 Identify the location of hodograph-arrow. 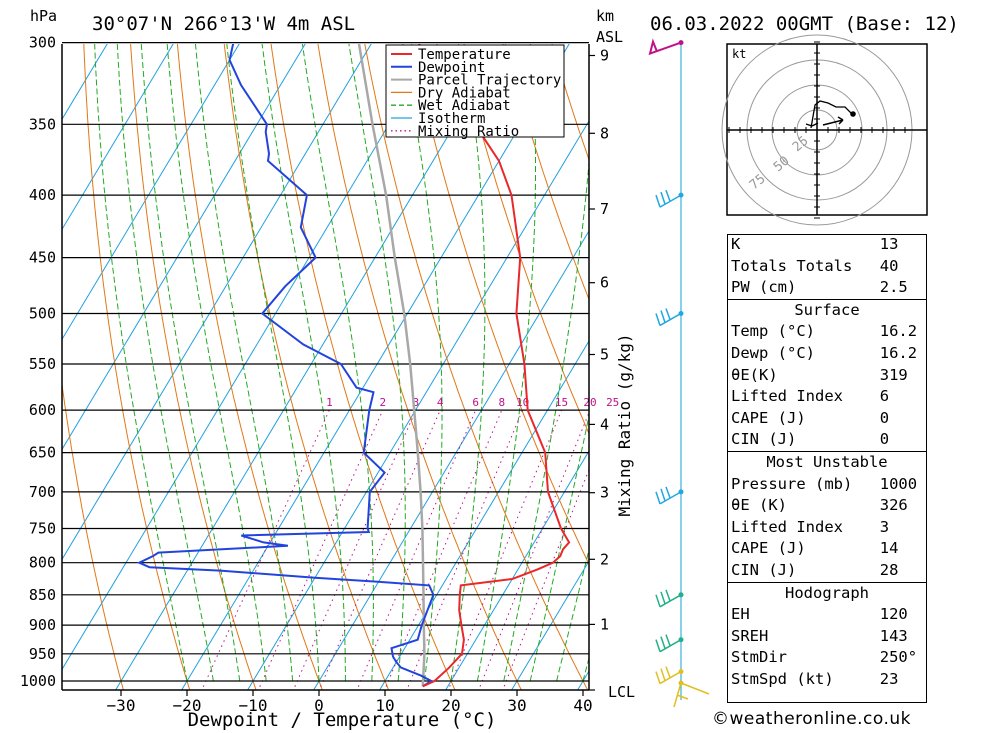
(812, 124).